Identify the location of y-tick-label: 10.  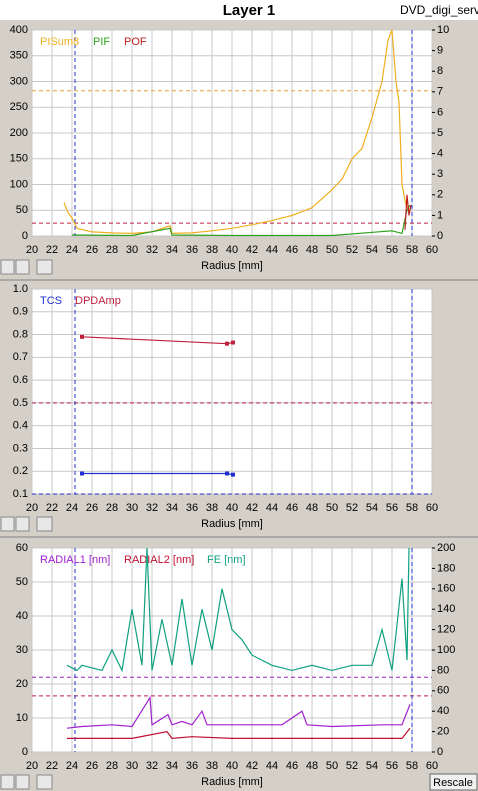
(22, 718).